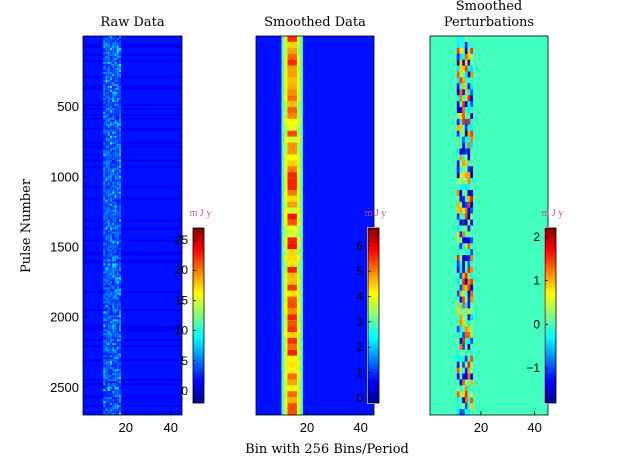  What do you see at coordinates (489, 7) in the screenshot?
I see `panel-title: Smoothed` at bounding box center [489, 7].